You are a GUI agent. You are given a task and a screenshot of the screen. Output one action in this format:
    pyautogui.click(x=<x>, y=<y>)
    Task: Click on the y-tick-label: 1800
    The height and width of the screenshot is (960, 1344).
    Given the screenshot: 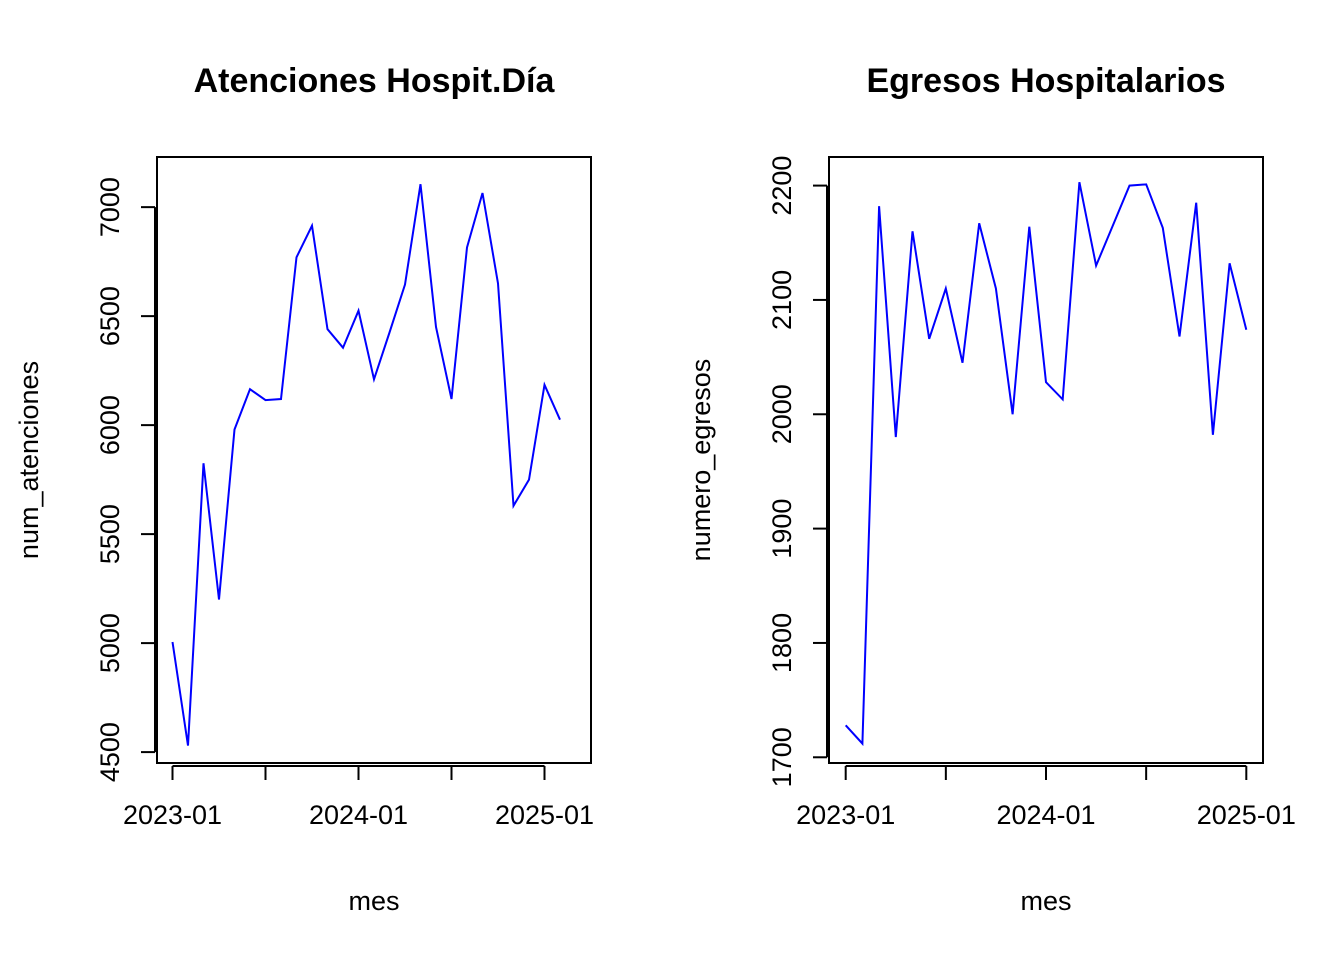 What is the action you would take?
    pyautogui.click(x=782, y=643)
    